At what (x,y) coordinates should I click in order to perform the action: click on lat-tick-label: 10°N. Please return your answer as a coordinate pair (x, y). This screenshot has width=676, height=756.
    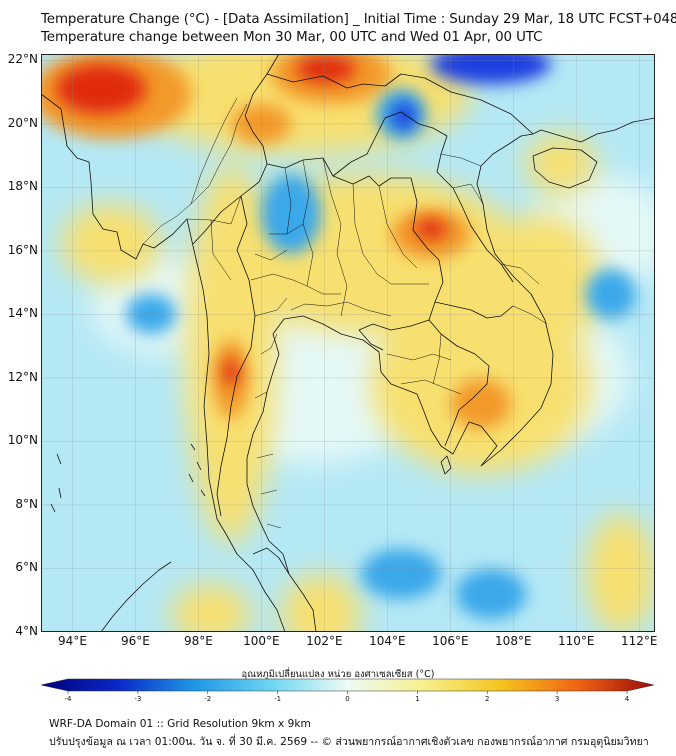
    Looking at the image, I should click on (22, 440).